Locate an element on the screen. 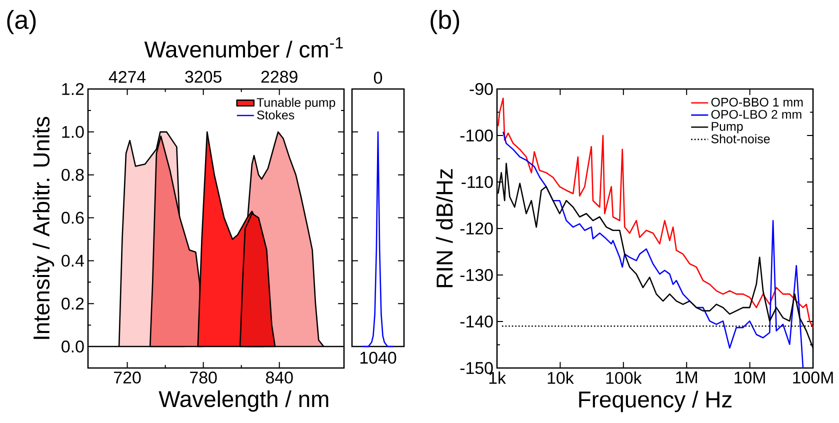 Image resolution: width=839 pixels, height=423 pixels. legend-label: OPO-LBO 2 mm is located at coordinates (756, 114).